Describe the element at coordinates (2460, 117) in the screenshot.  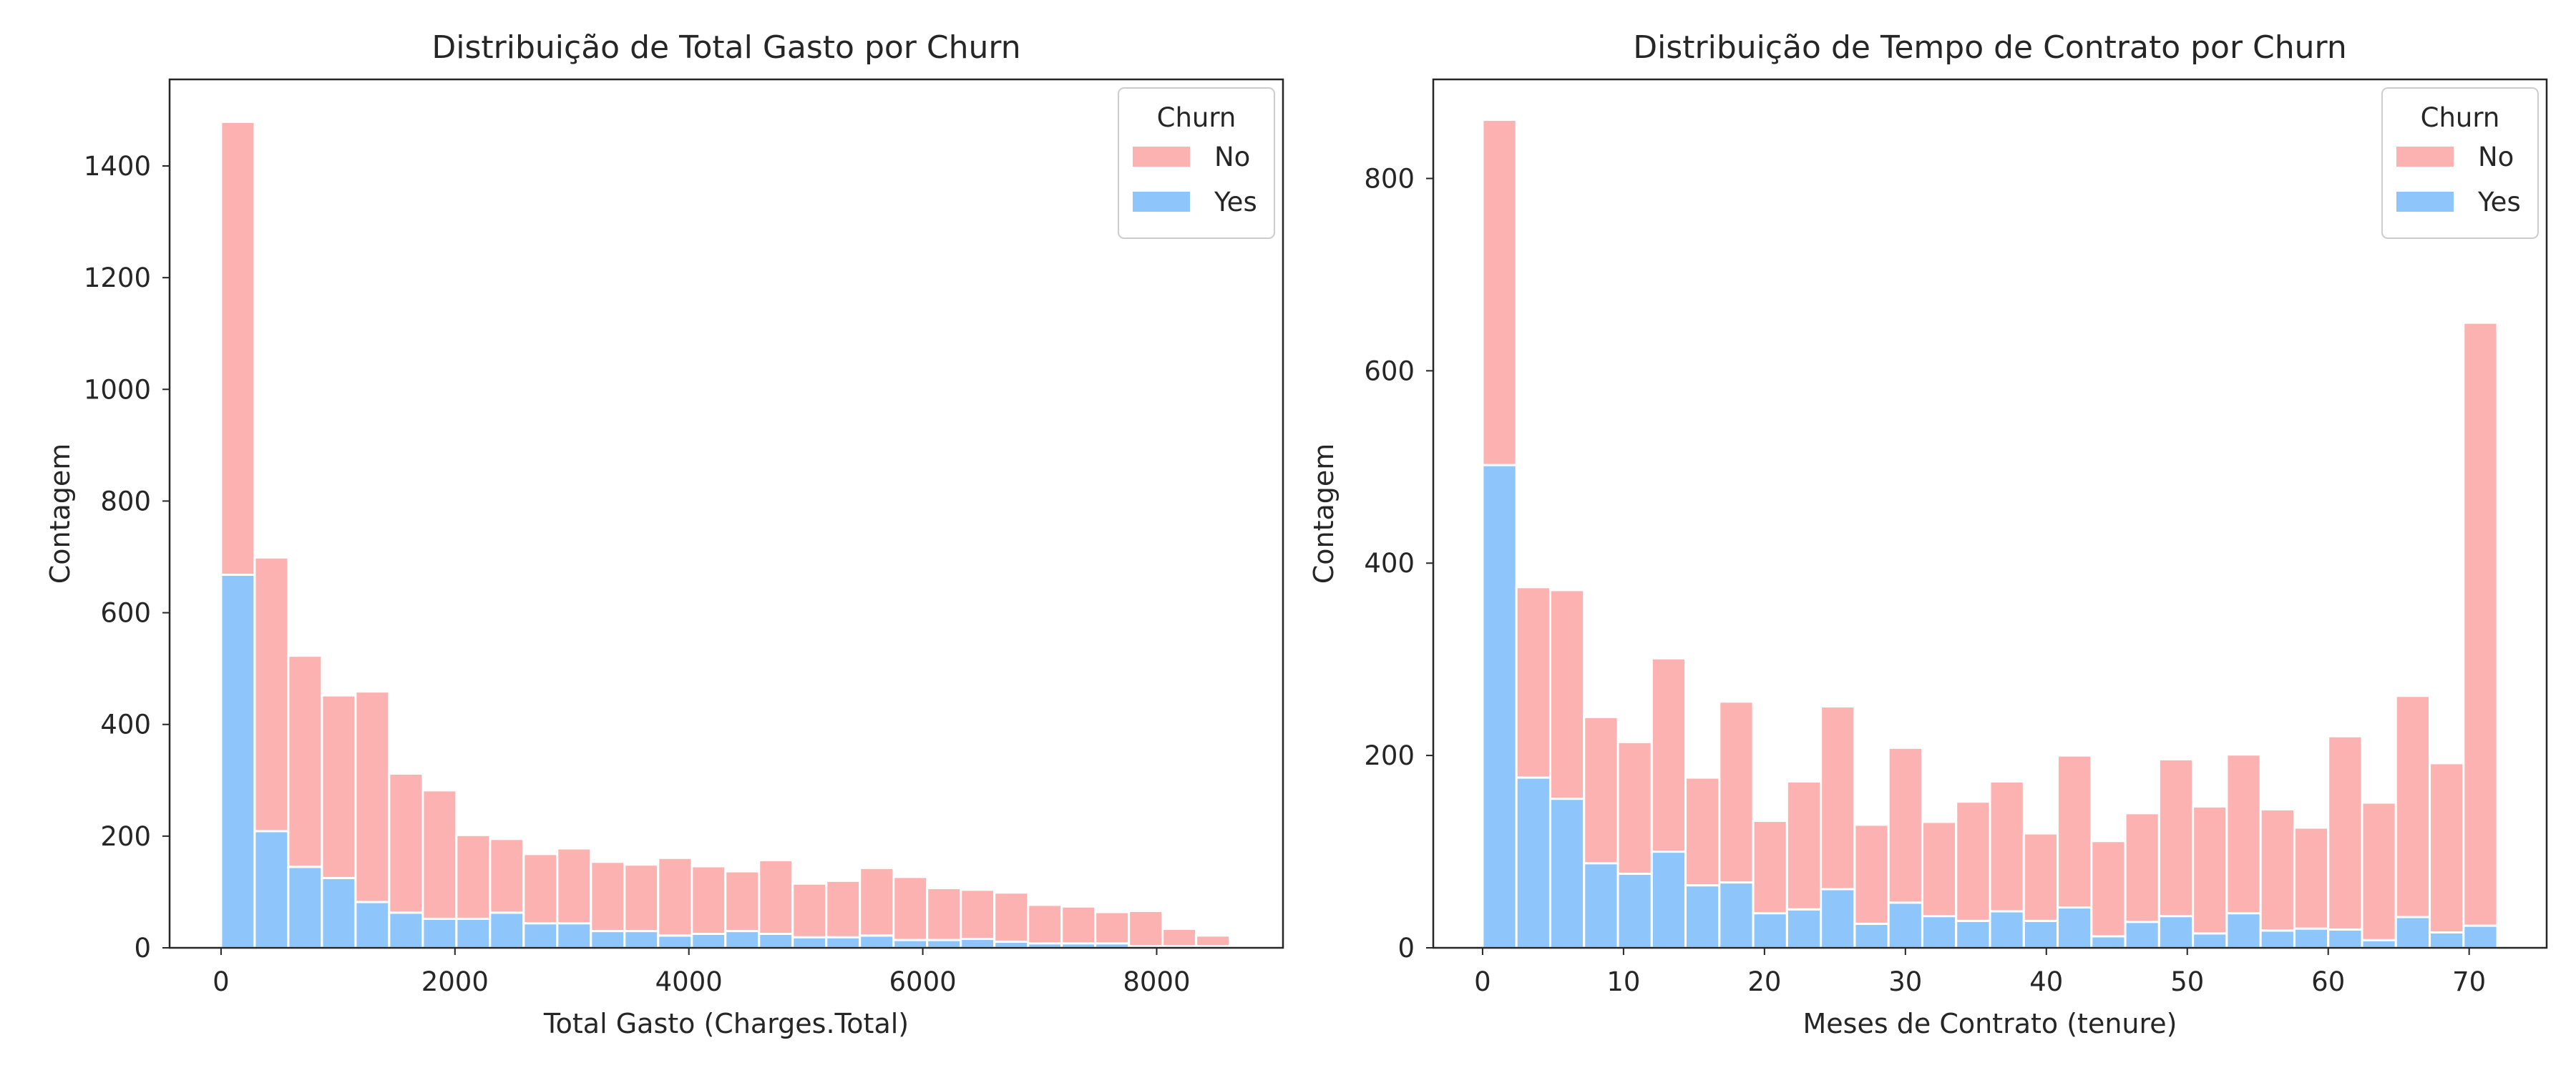
I see `legend-title: Churn` at that location.